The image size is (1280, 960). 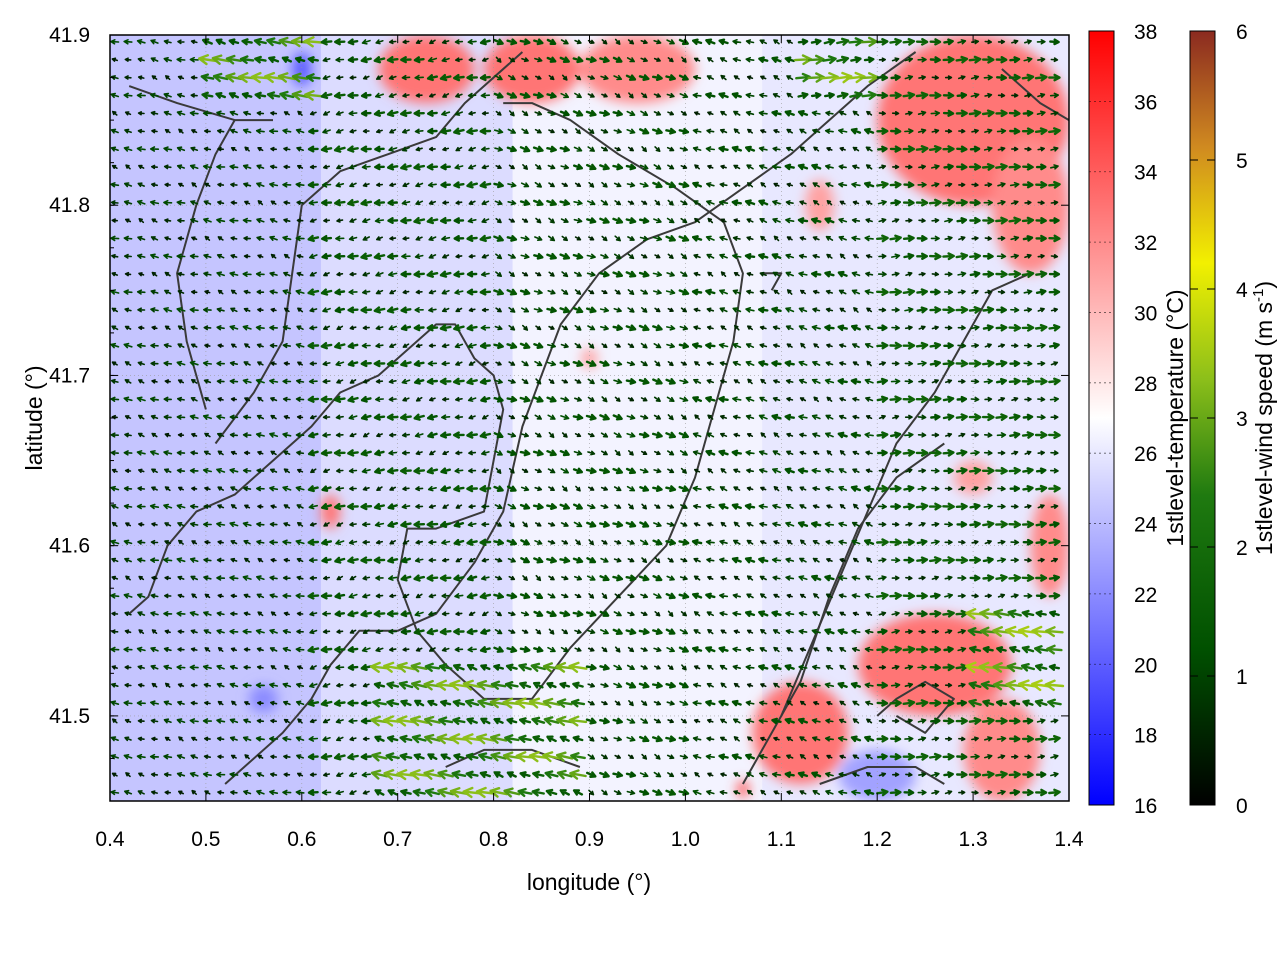 I want to click on hot-spot, so click(x=637, y=69).